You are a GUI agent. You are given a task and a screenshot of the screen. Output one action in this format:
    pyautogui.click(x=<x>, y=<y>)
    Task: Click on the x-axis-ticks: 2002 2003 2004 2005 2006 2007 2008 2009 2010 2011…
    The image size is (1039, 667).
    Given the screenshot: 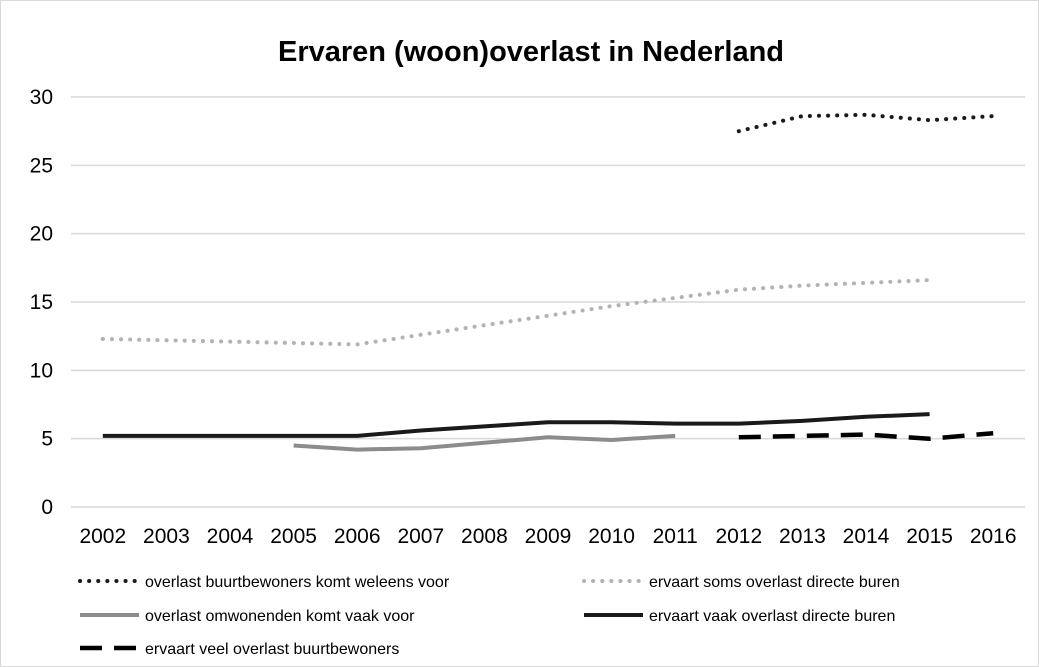 What is the action you would take?
    pyautogui.click(x=547, y=536)
    